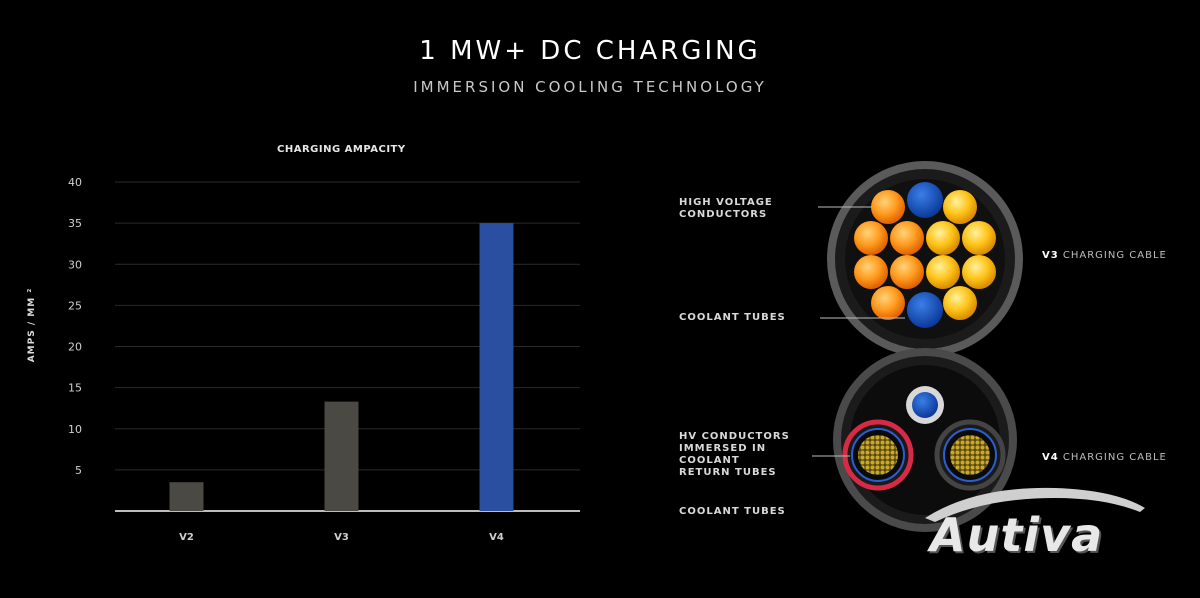 The height and width of the screenshot is (598, 1200). What do you see at coordinates (75, 223) in the screenshot?
I see `y-tick-label: 35` at bounding box center [75, 223].